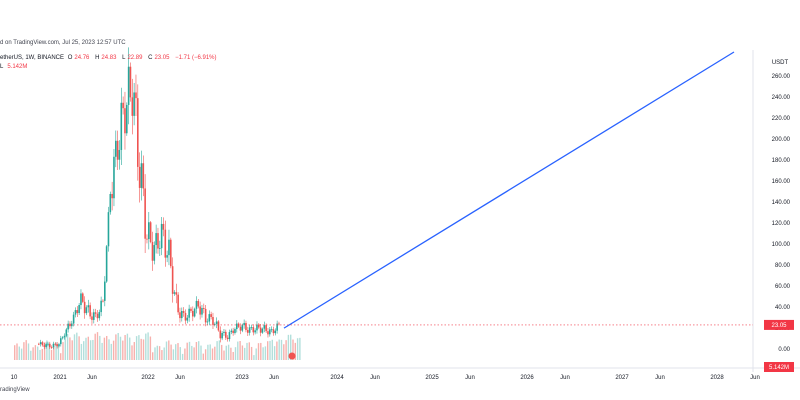 Image resolution: width=800 pixels, height=400 pixels. What do you see at coordinates (783, 287) in the screenshot?
I see `y-tick-label: 60.00` at bounding box center [783, 287].